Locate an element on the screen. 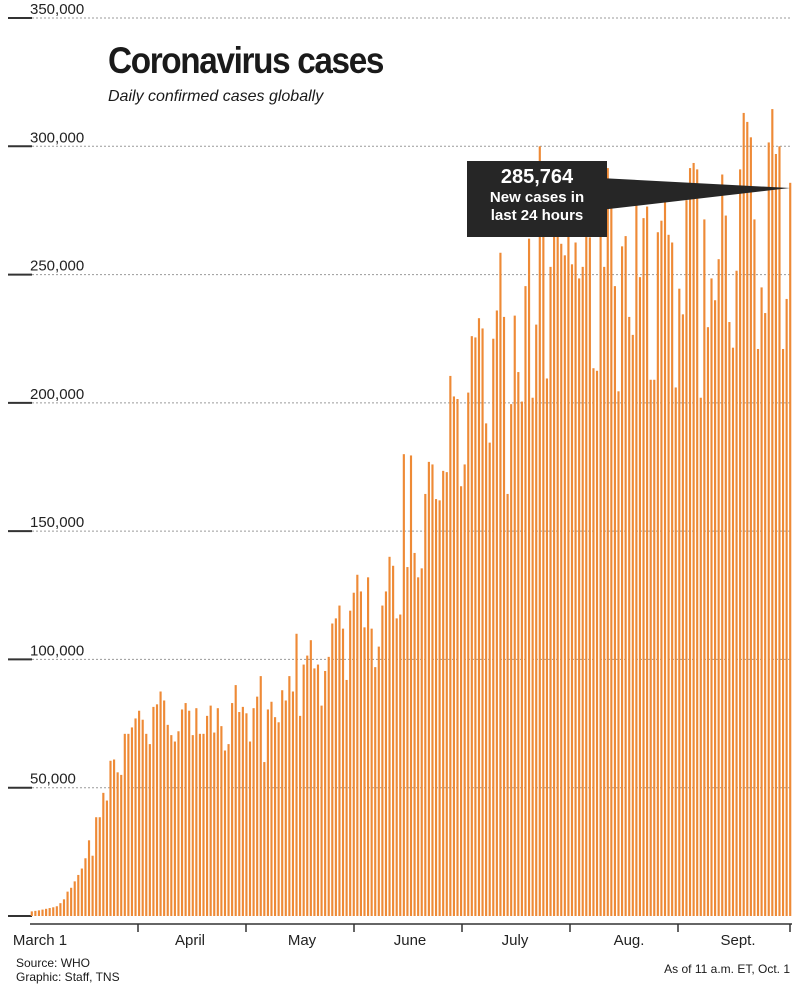  x-axis: March 1 April May June July Aug. Sept. is located at coordinates (402, 936).